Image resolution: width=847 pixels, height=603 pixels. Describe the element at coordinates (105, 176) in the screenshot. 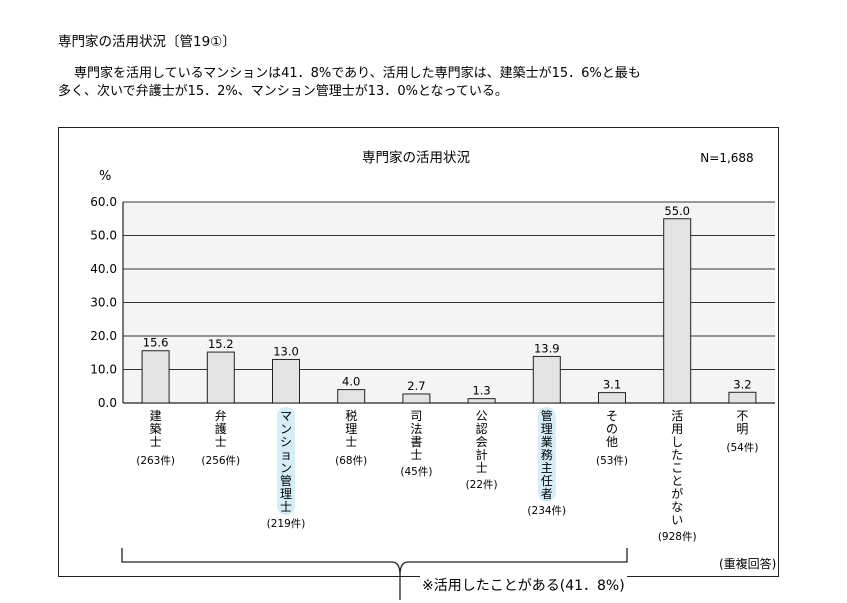

I see `y-unit-label: %` at that location.